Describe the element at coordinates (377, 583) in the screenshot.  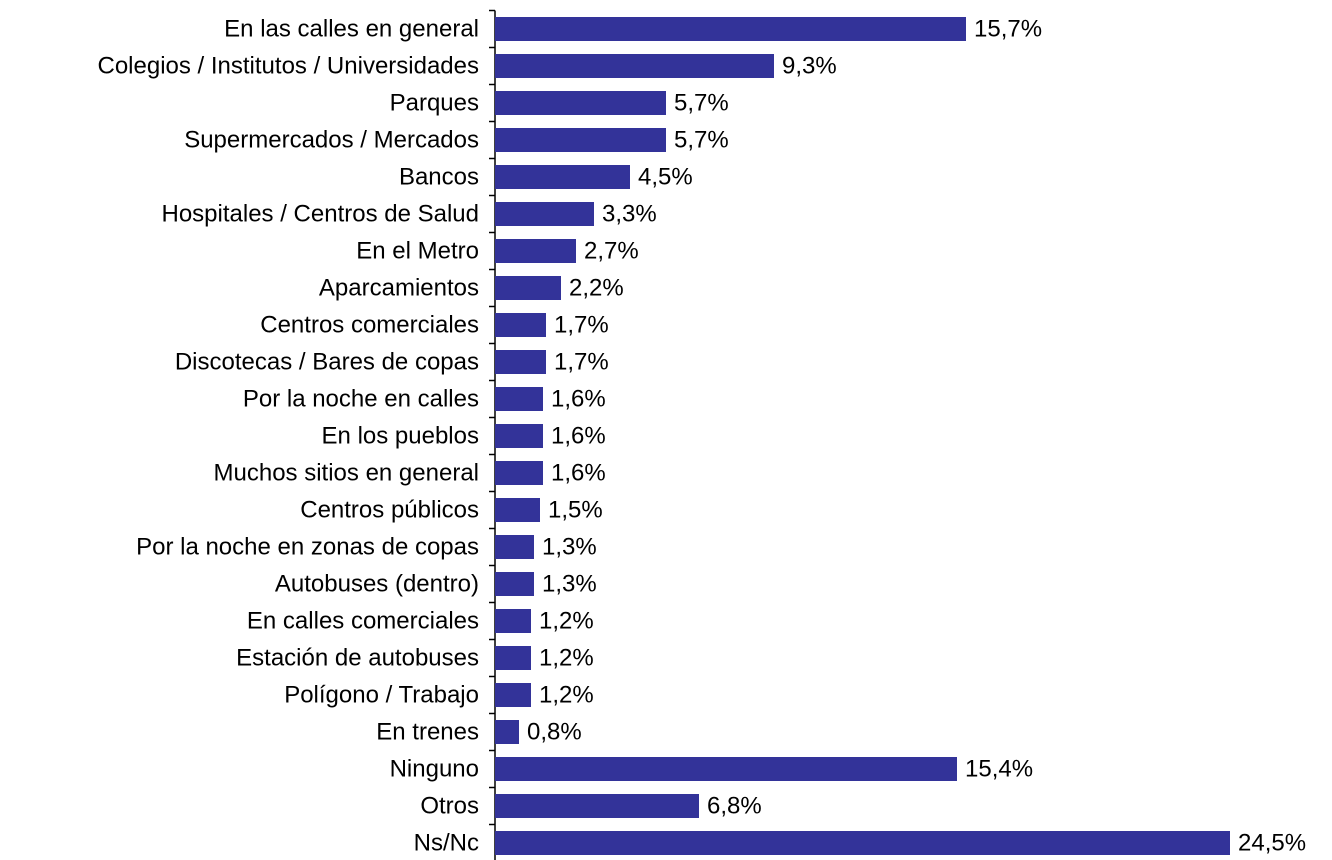
I see `category-label: Autobuses (dentro)` at that location.